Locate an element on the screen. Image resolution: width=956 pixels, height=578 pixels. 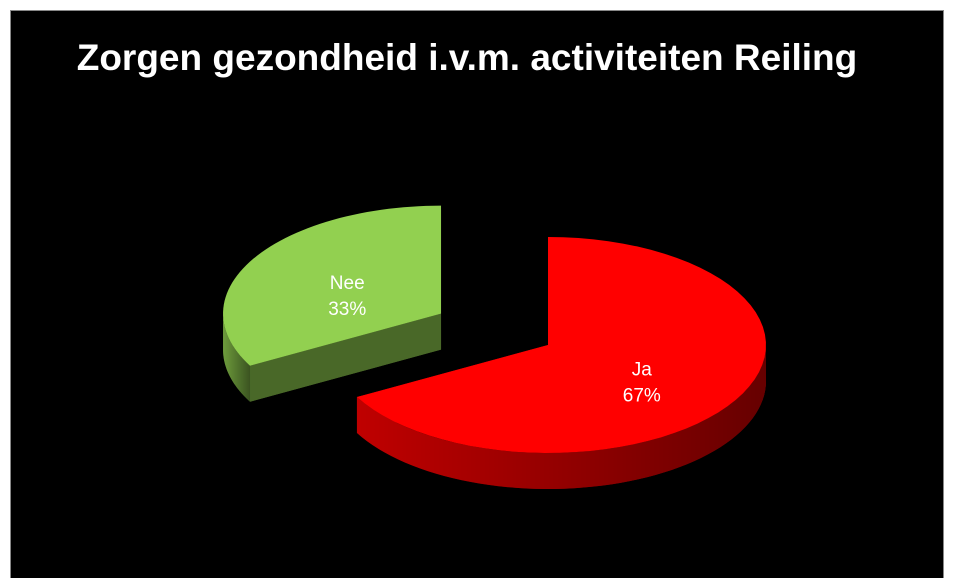
slice-value-label: 33% is located at coordinates (347, 309).